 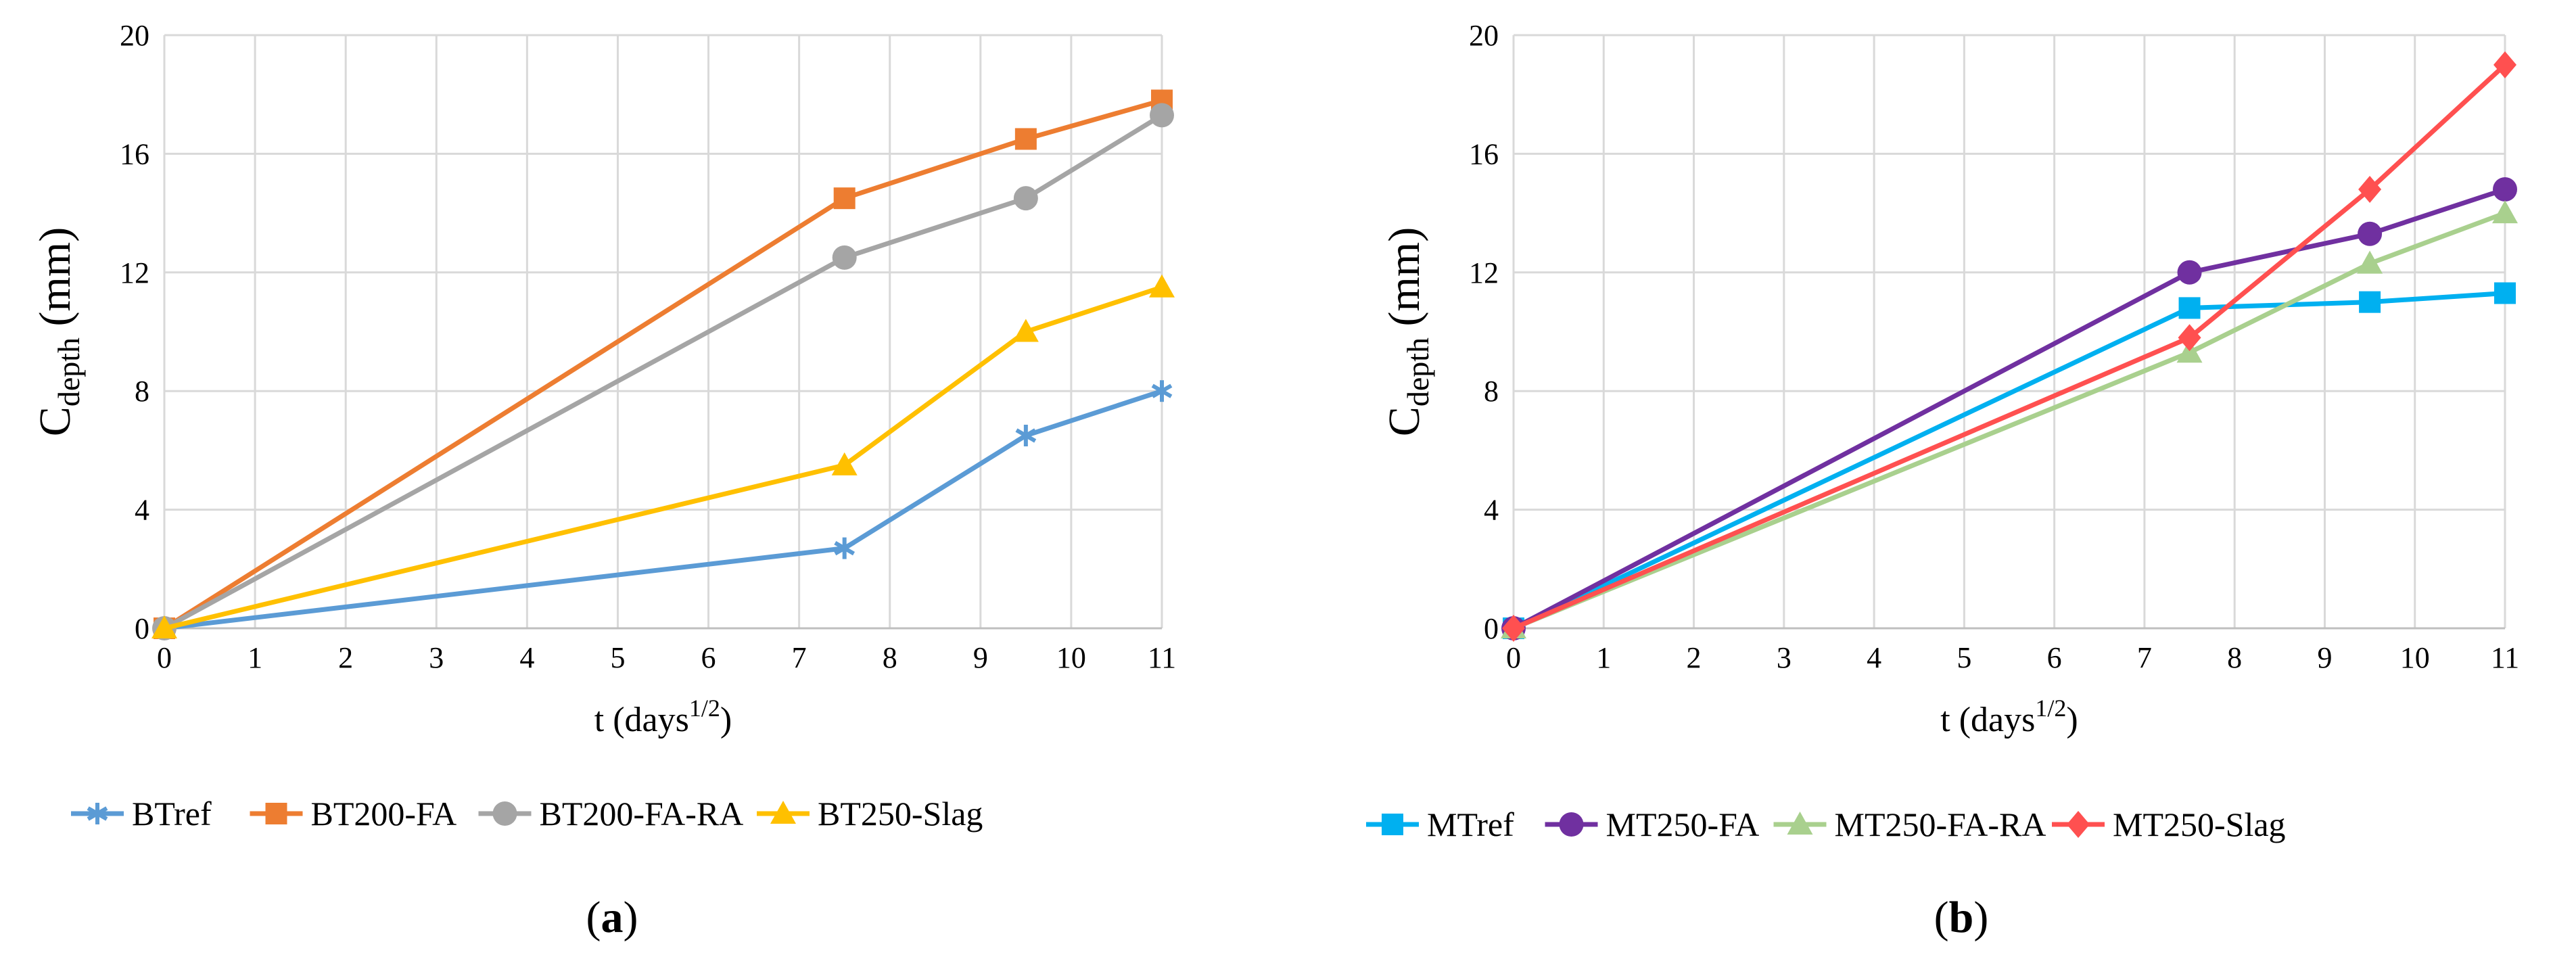 What do you see at coordinates (612, 917) in the screenshot?
I see `panel-label: (a)` at bounding box center [612, 917].